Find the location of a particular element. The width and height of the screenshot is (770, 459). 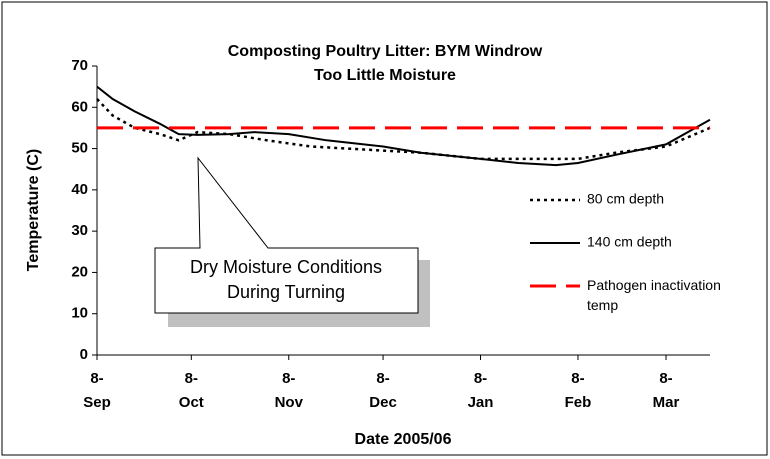

y-tick-label: 10 is located at coordinates (79, 313).